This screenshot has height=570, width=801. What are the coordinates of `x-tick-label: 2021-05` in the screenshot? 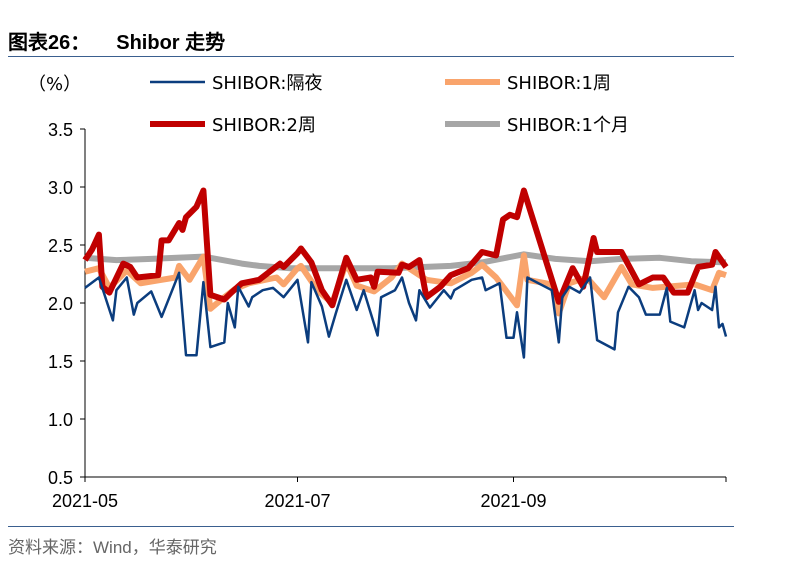 It's located at (85, 501).